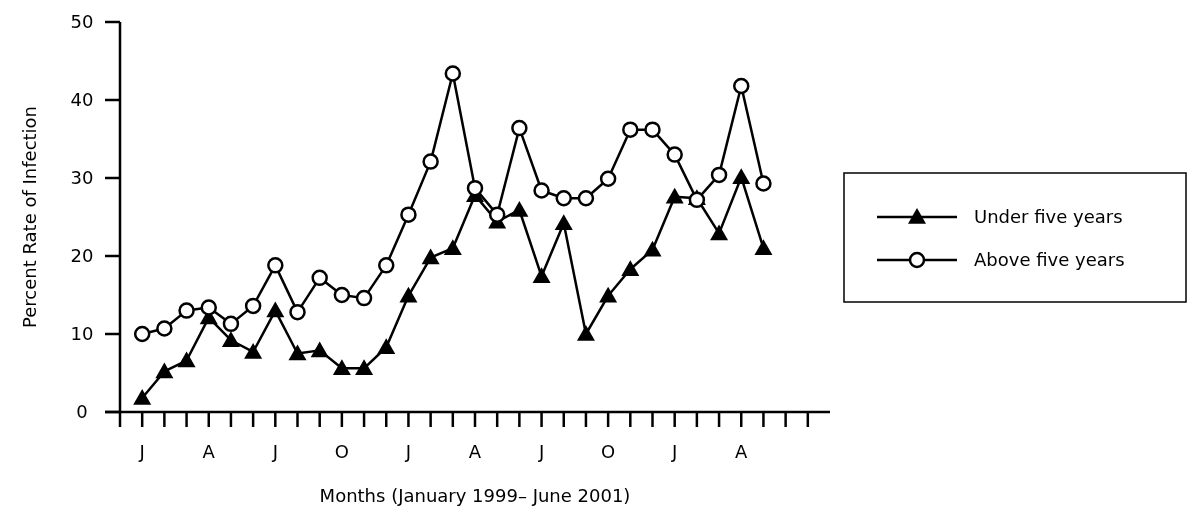 This screenshot has height=529, width=1199. I want to click on legend-label: Under five years, so click(1048, 217).